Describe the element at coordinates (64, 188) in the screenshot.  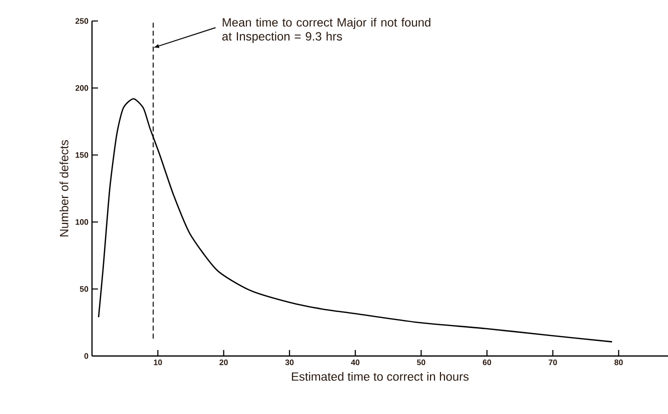
I see `y-axis-title: Number of defects` at that location.